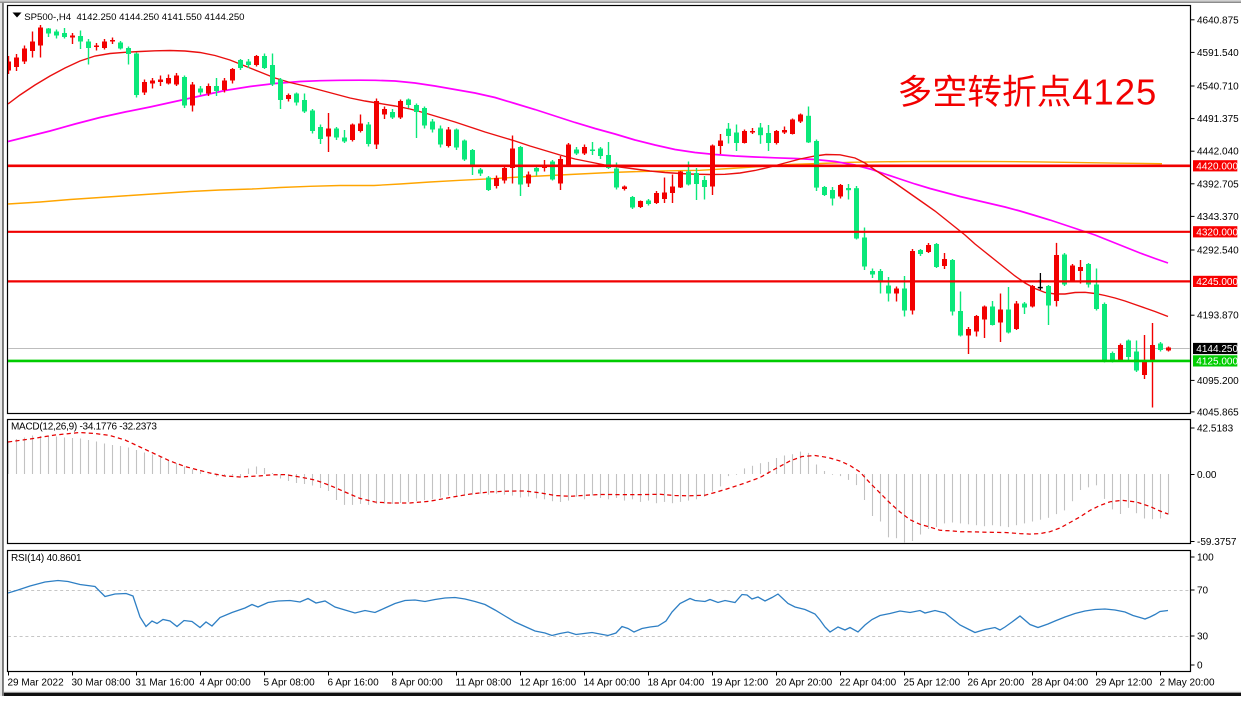 The height and width of the screenshot is (701, 1241). Describe the element at coordinates (740, 683) in the screenshot. I see `svg-text: 19 Apr 12:00` at that location.